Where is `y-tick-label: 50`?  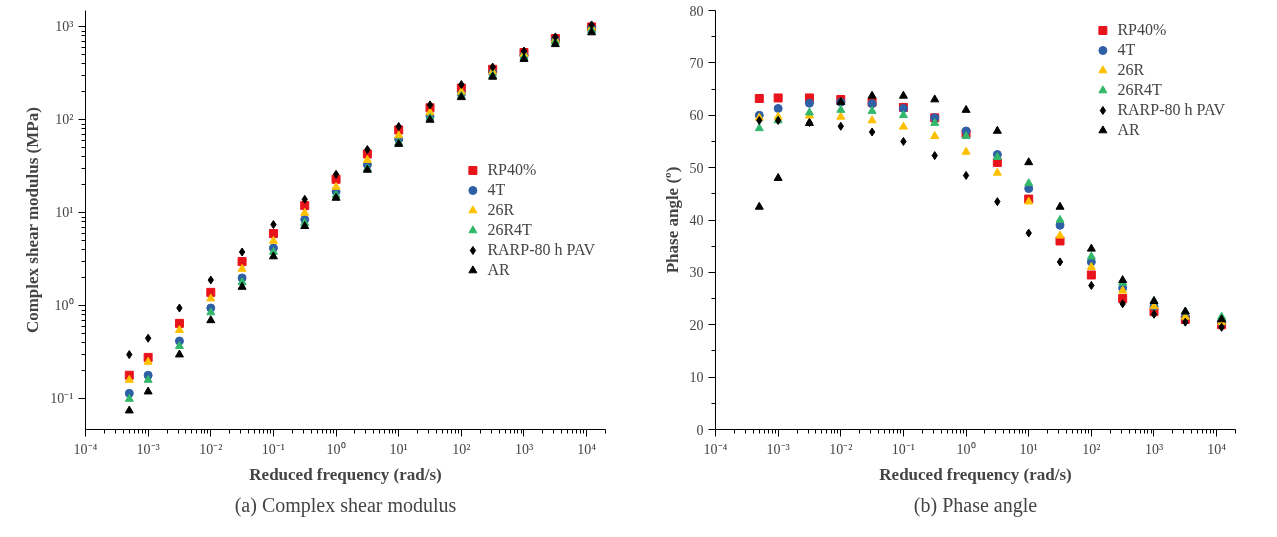
y-tick-label: 50 is located at coordinates (696, 168).